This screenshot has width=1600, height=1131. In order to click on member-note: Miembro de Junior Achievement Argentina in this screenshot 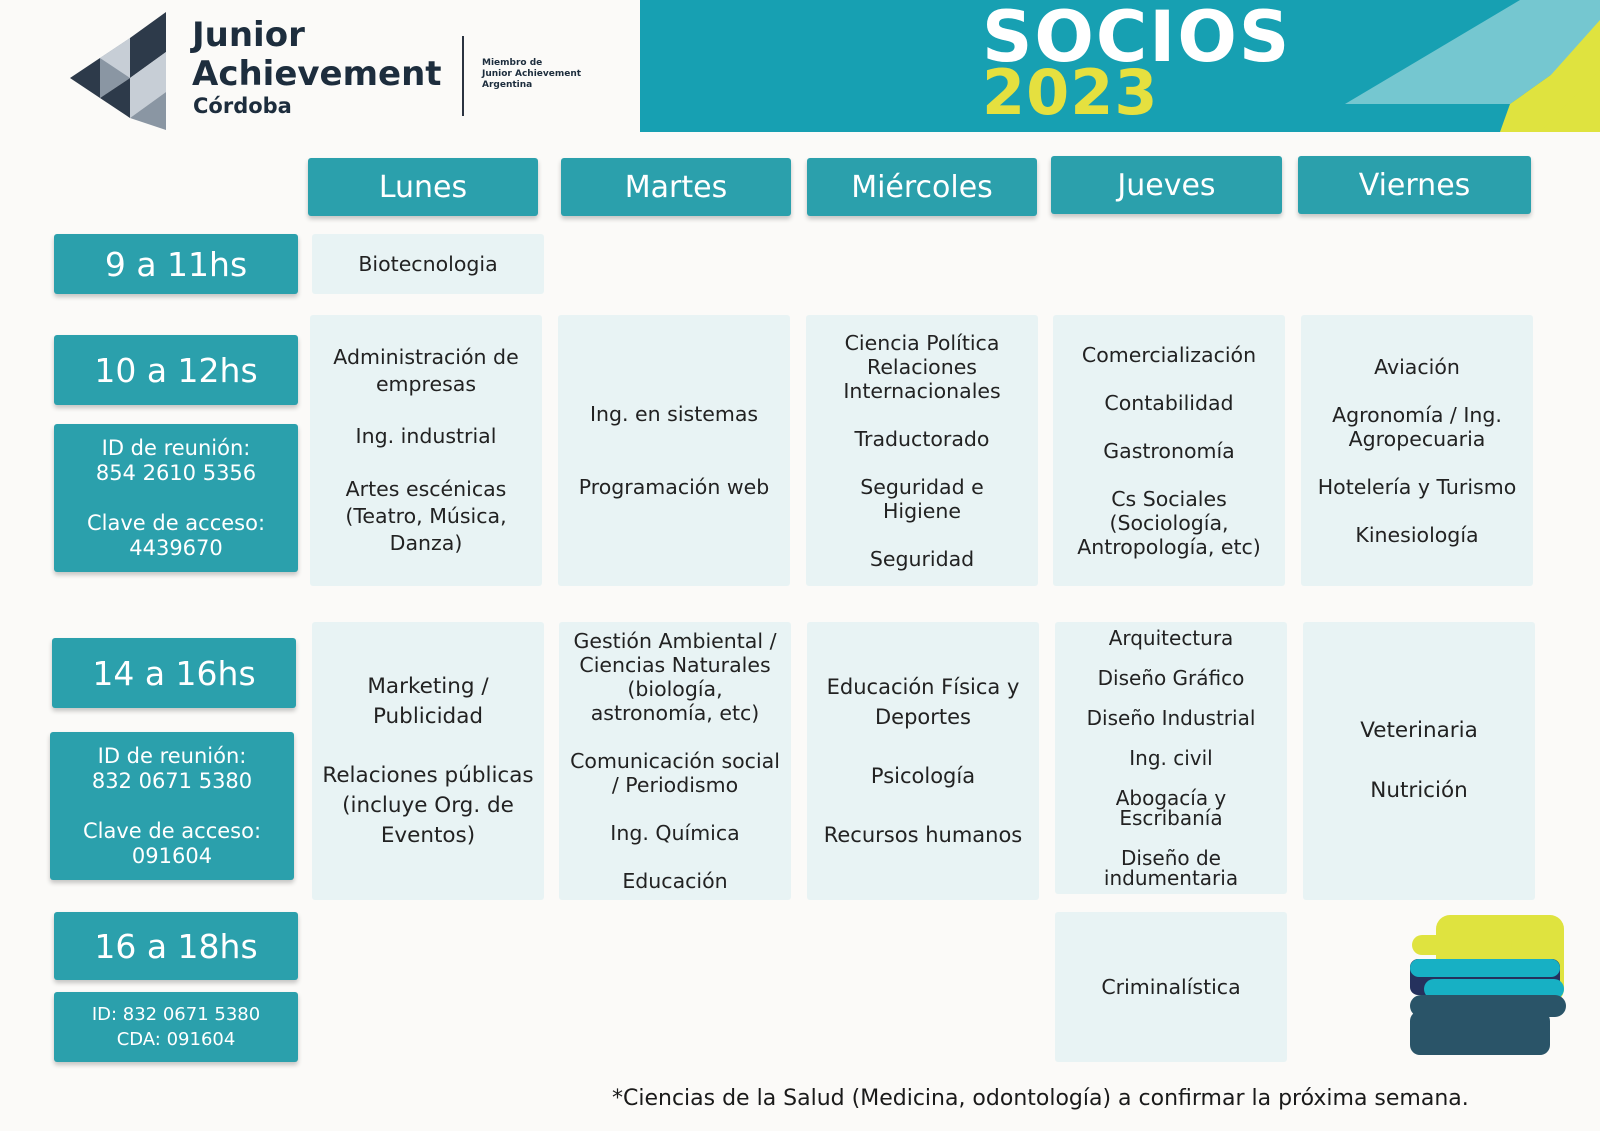, I will do `click(531, 74)`.